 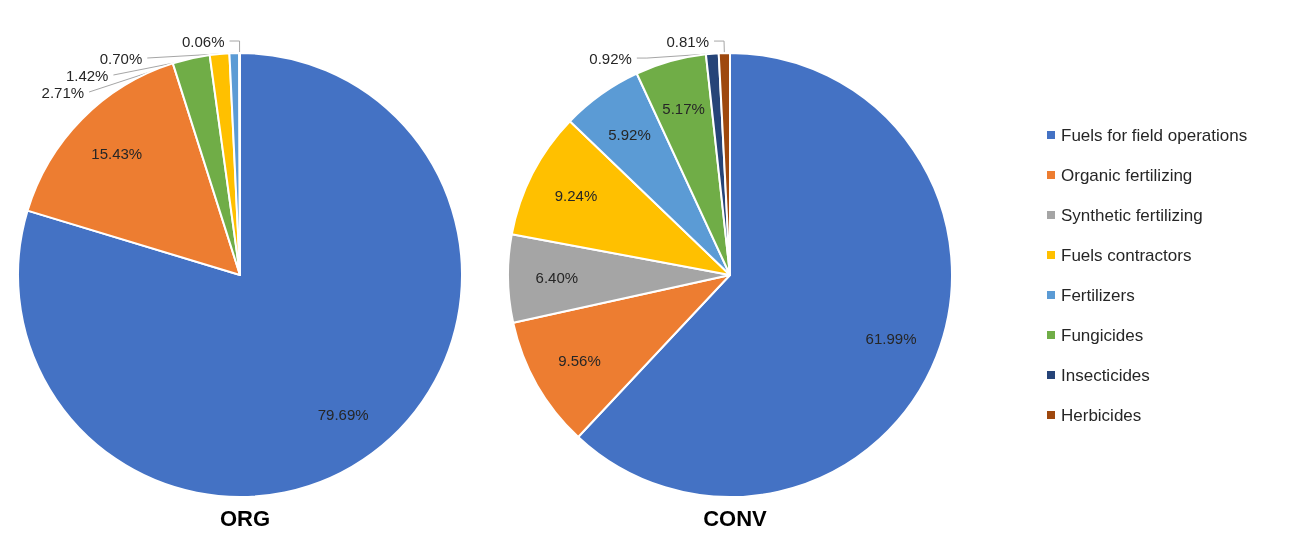 I want to click on legend-label: Fertilizers, so click(x=1098, y=295).